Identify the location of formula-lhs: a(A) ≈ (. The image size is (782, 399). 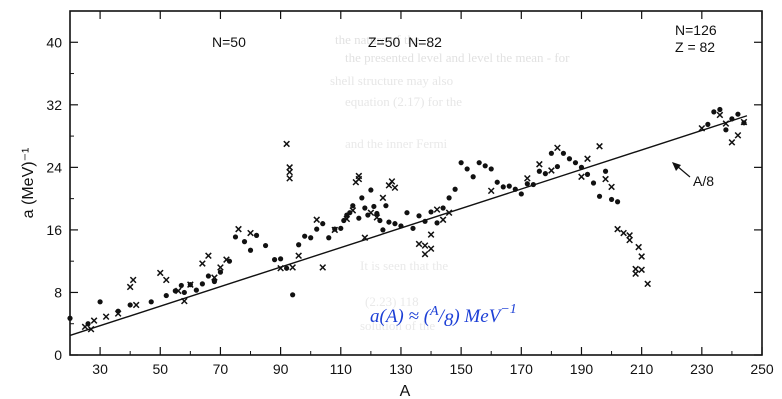
(401, 316).